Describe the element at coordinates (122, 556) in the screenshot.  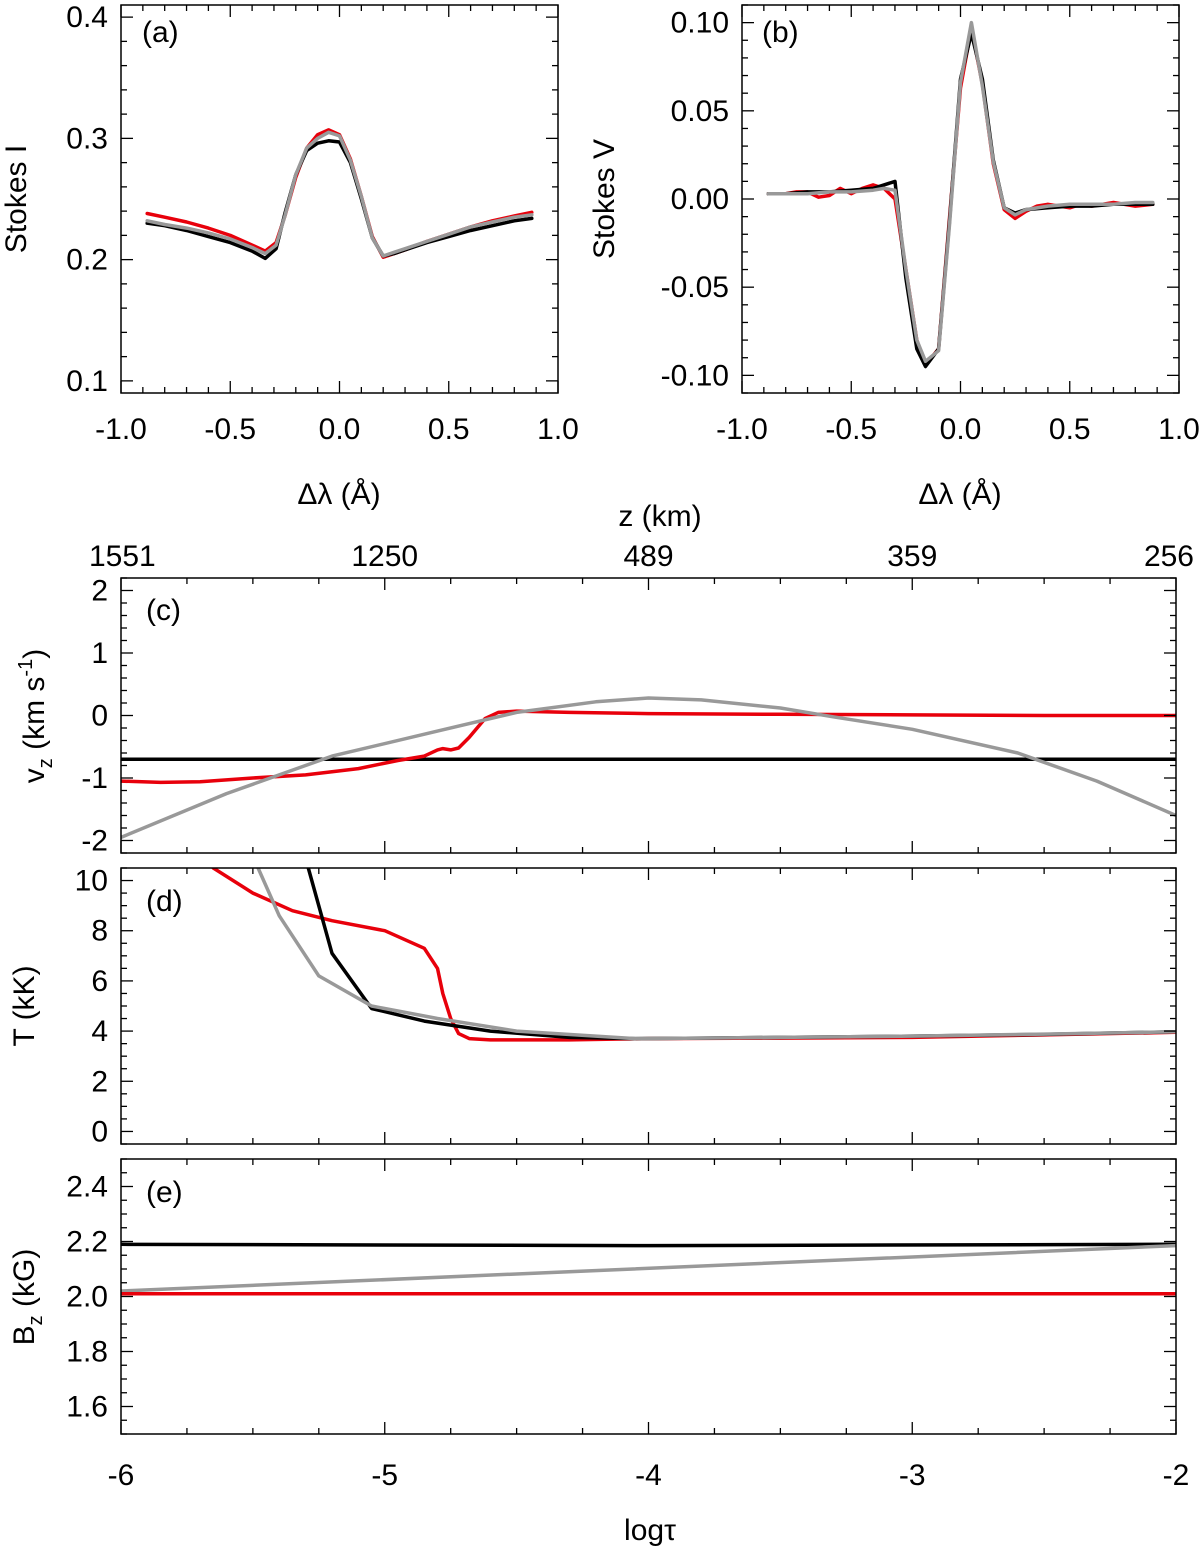
I see `top-z-tick-label: 1551` at that location.